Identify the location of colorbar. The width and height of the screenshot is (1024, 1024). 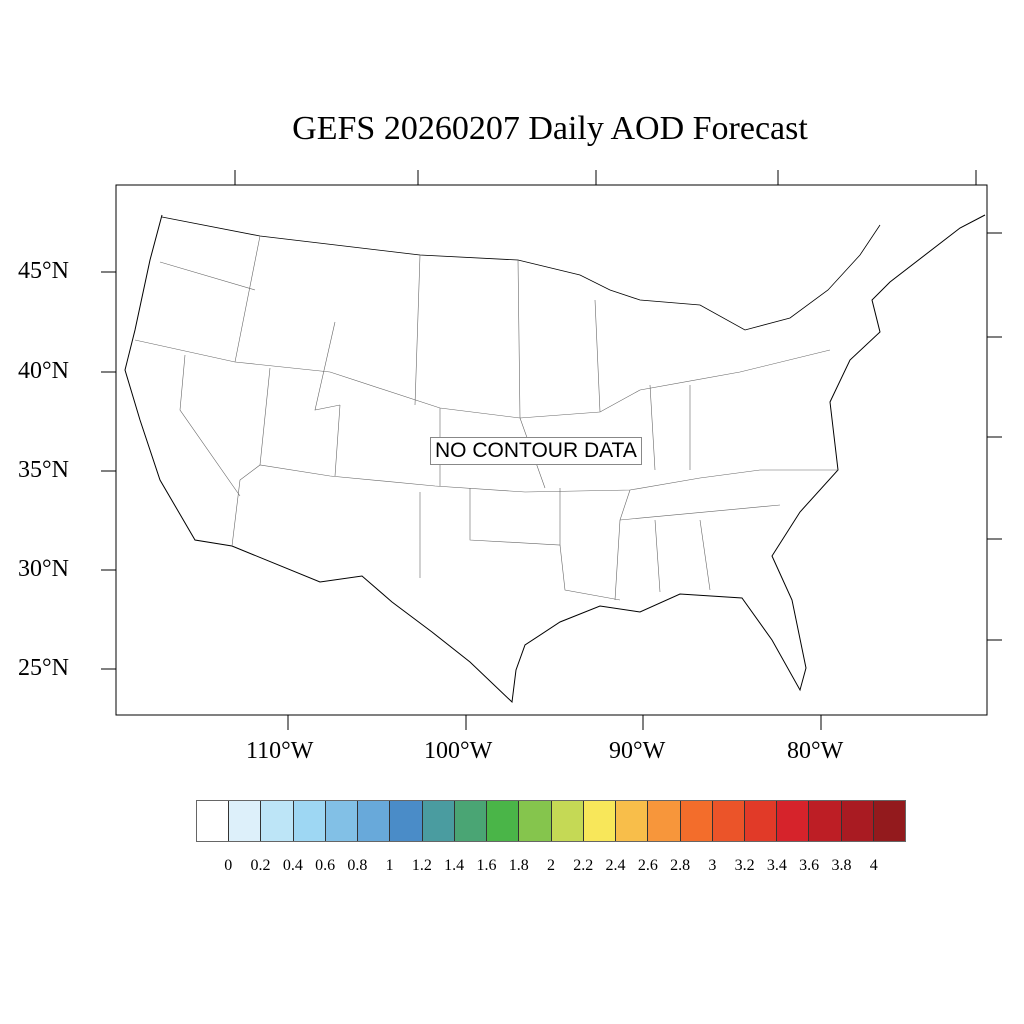
(551, 821).